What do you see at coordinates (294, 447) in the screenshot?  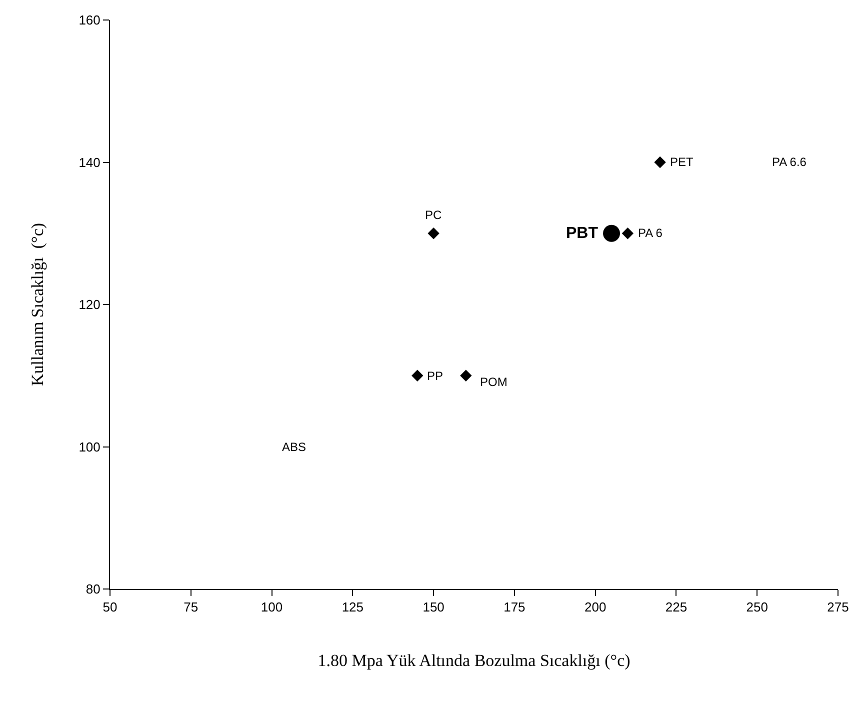 I see `annotation: ABS` at bounding box center [294, 447].